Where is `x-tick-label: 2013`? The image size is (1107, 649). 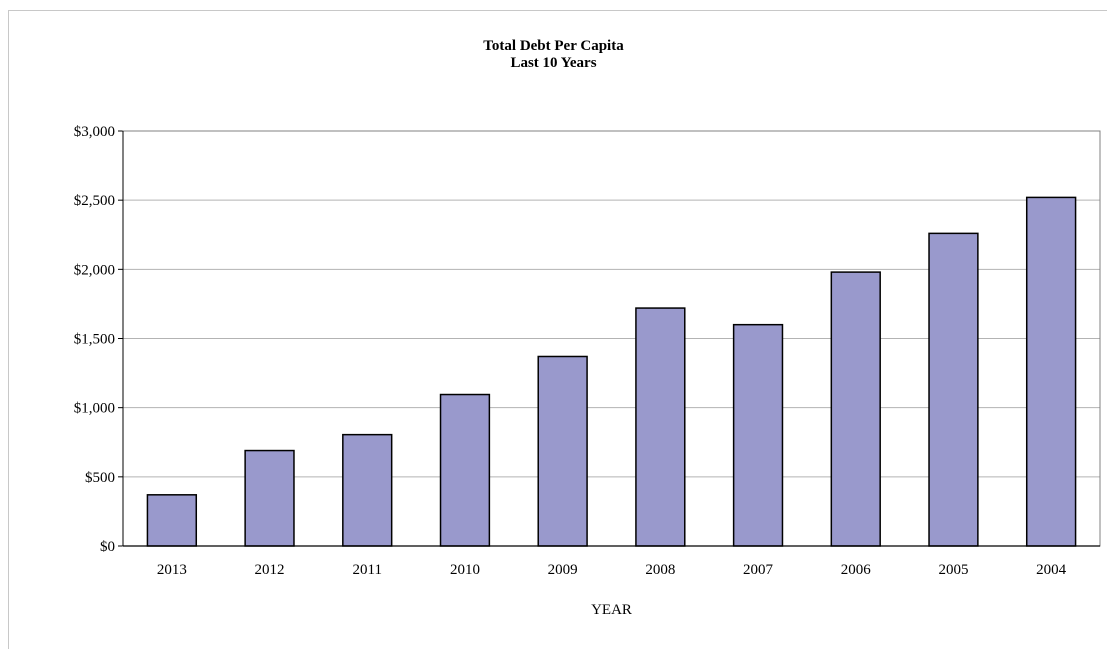
x-tick-label: 2013 is located at coordinates (172, 570).